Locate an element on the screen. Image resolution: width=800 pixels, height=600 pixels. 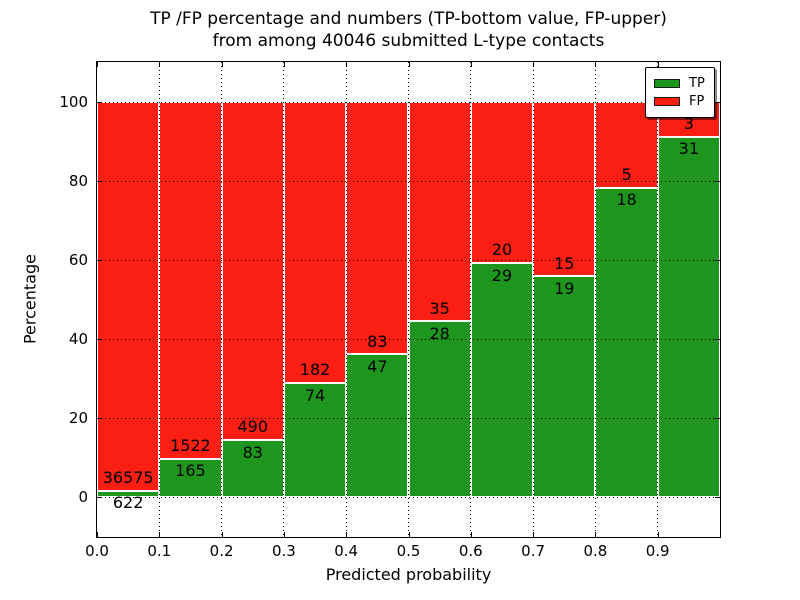
fp-count-label: 182 is located at coordinates (315, 370).